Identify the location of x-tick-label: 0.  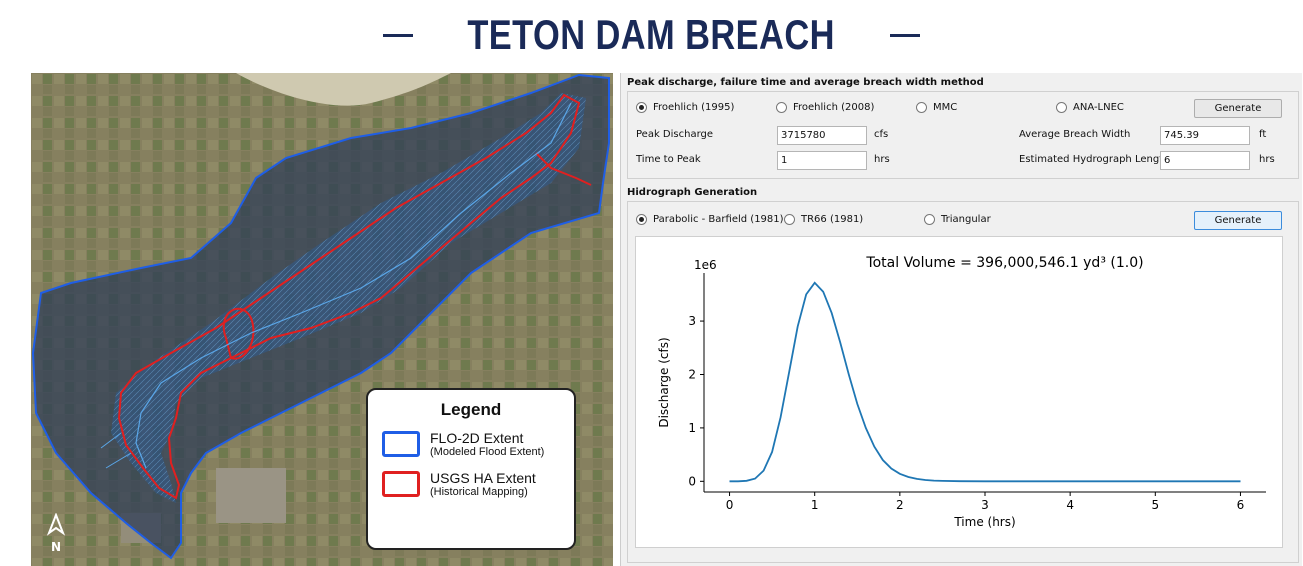
(730, 505).